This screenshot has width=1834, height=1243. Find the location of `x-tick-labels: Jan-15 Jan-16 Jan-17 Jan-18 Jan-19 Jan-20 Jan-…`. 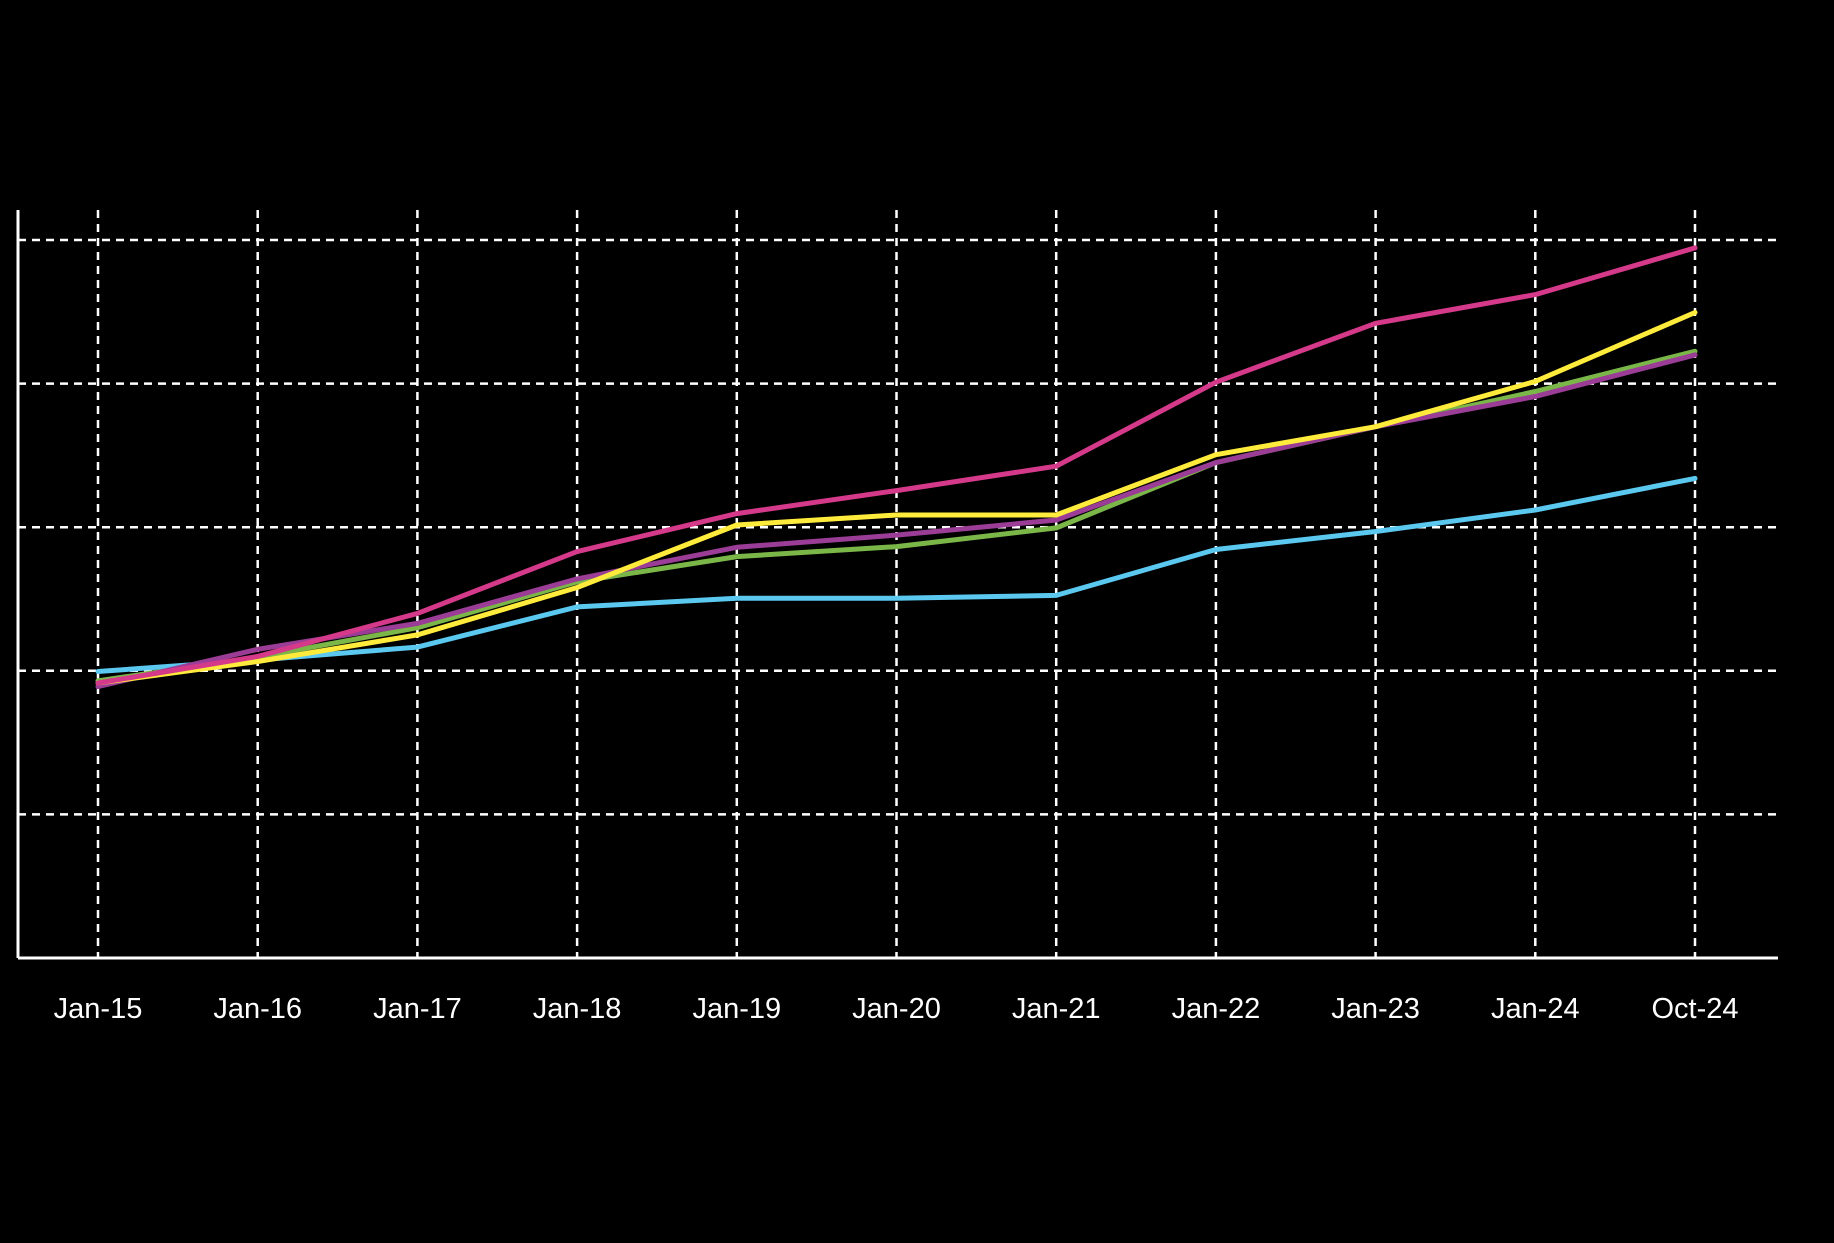

x-tick-labels: Jan-15 Jan-16 Jan-17 Jan-18 Jan-19 Jan-20 Jan-… is located at coordinates (896, 1009).